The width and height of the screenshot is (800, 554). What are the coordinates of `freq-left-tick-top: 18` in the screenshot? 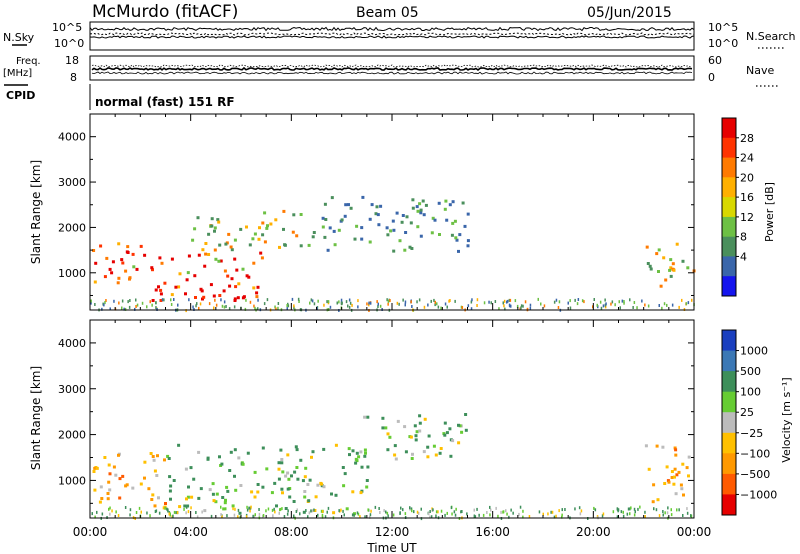 It's located at (72, 60).